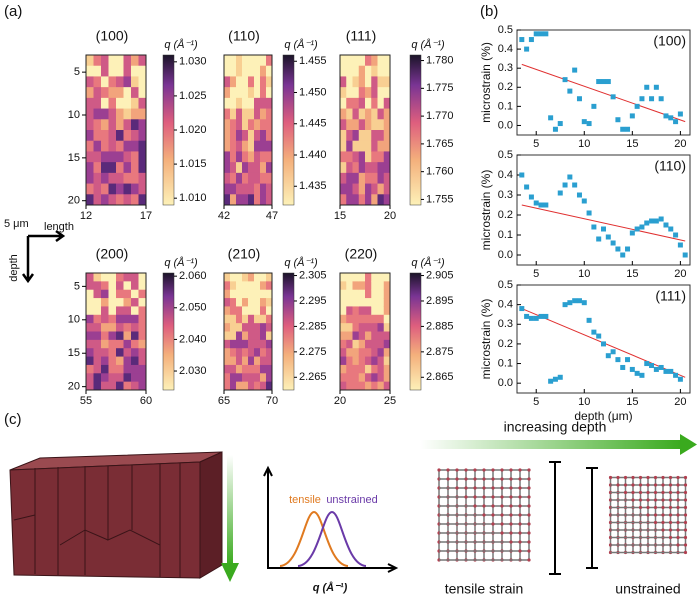 The width and height of the screenshot is (699, 605). I want to click on plot-frame, so click(603, 339).